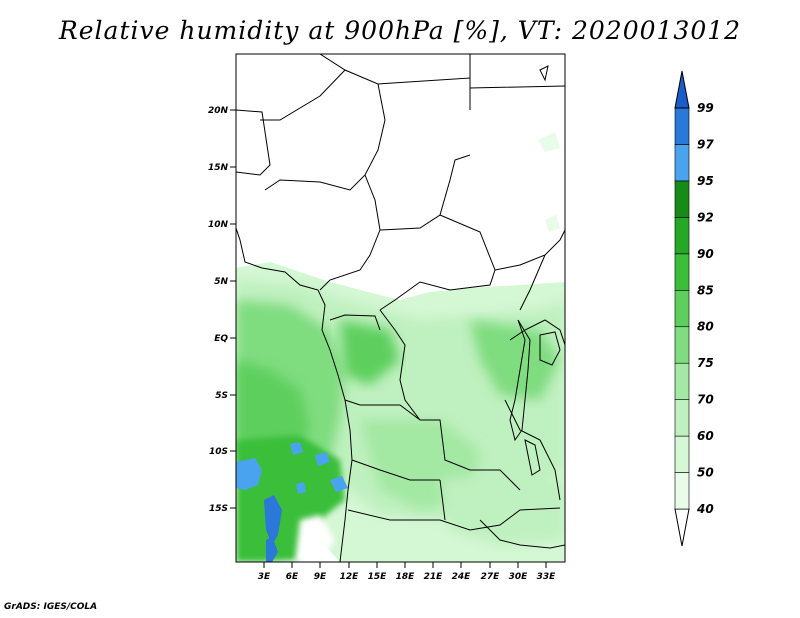 The width and height of the screenshot is (800, 618). What do you see at coordinates (491, 577) in the screenshot?
I see `lon-label: 27E` at bounding box center [491, 577].